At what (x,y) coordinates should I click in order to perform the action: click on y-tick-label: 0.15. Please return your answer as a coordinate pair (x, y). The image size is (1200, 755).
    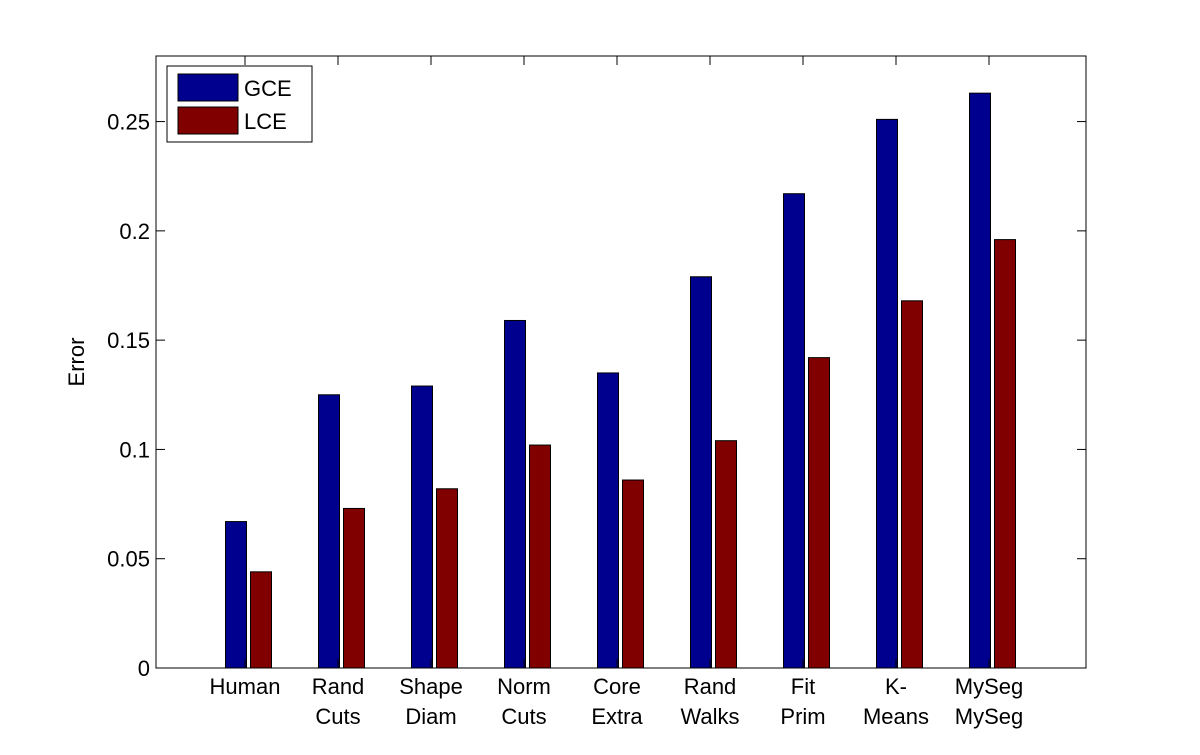
    Looking at the image, I should click on (128, 340).